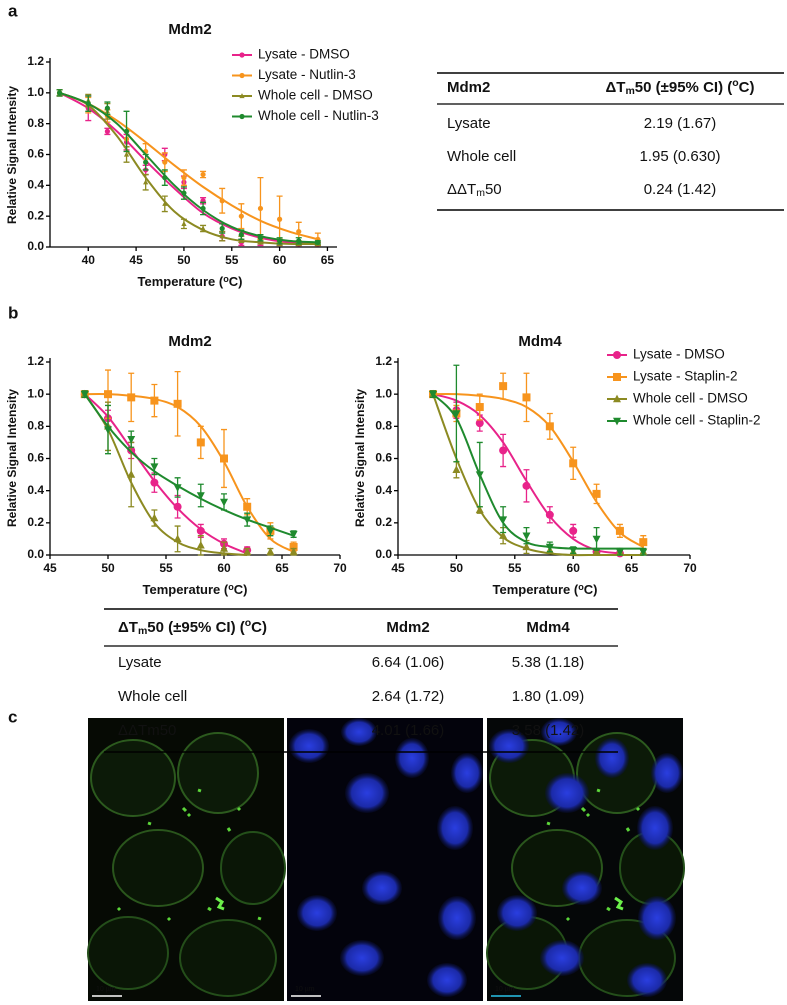 This screenshot has width=787, height=1005. I want to click on legend-label: Whole cell - Nutlin-3, so click(318, 115).